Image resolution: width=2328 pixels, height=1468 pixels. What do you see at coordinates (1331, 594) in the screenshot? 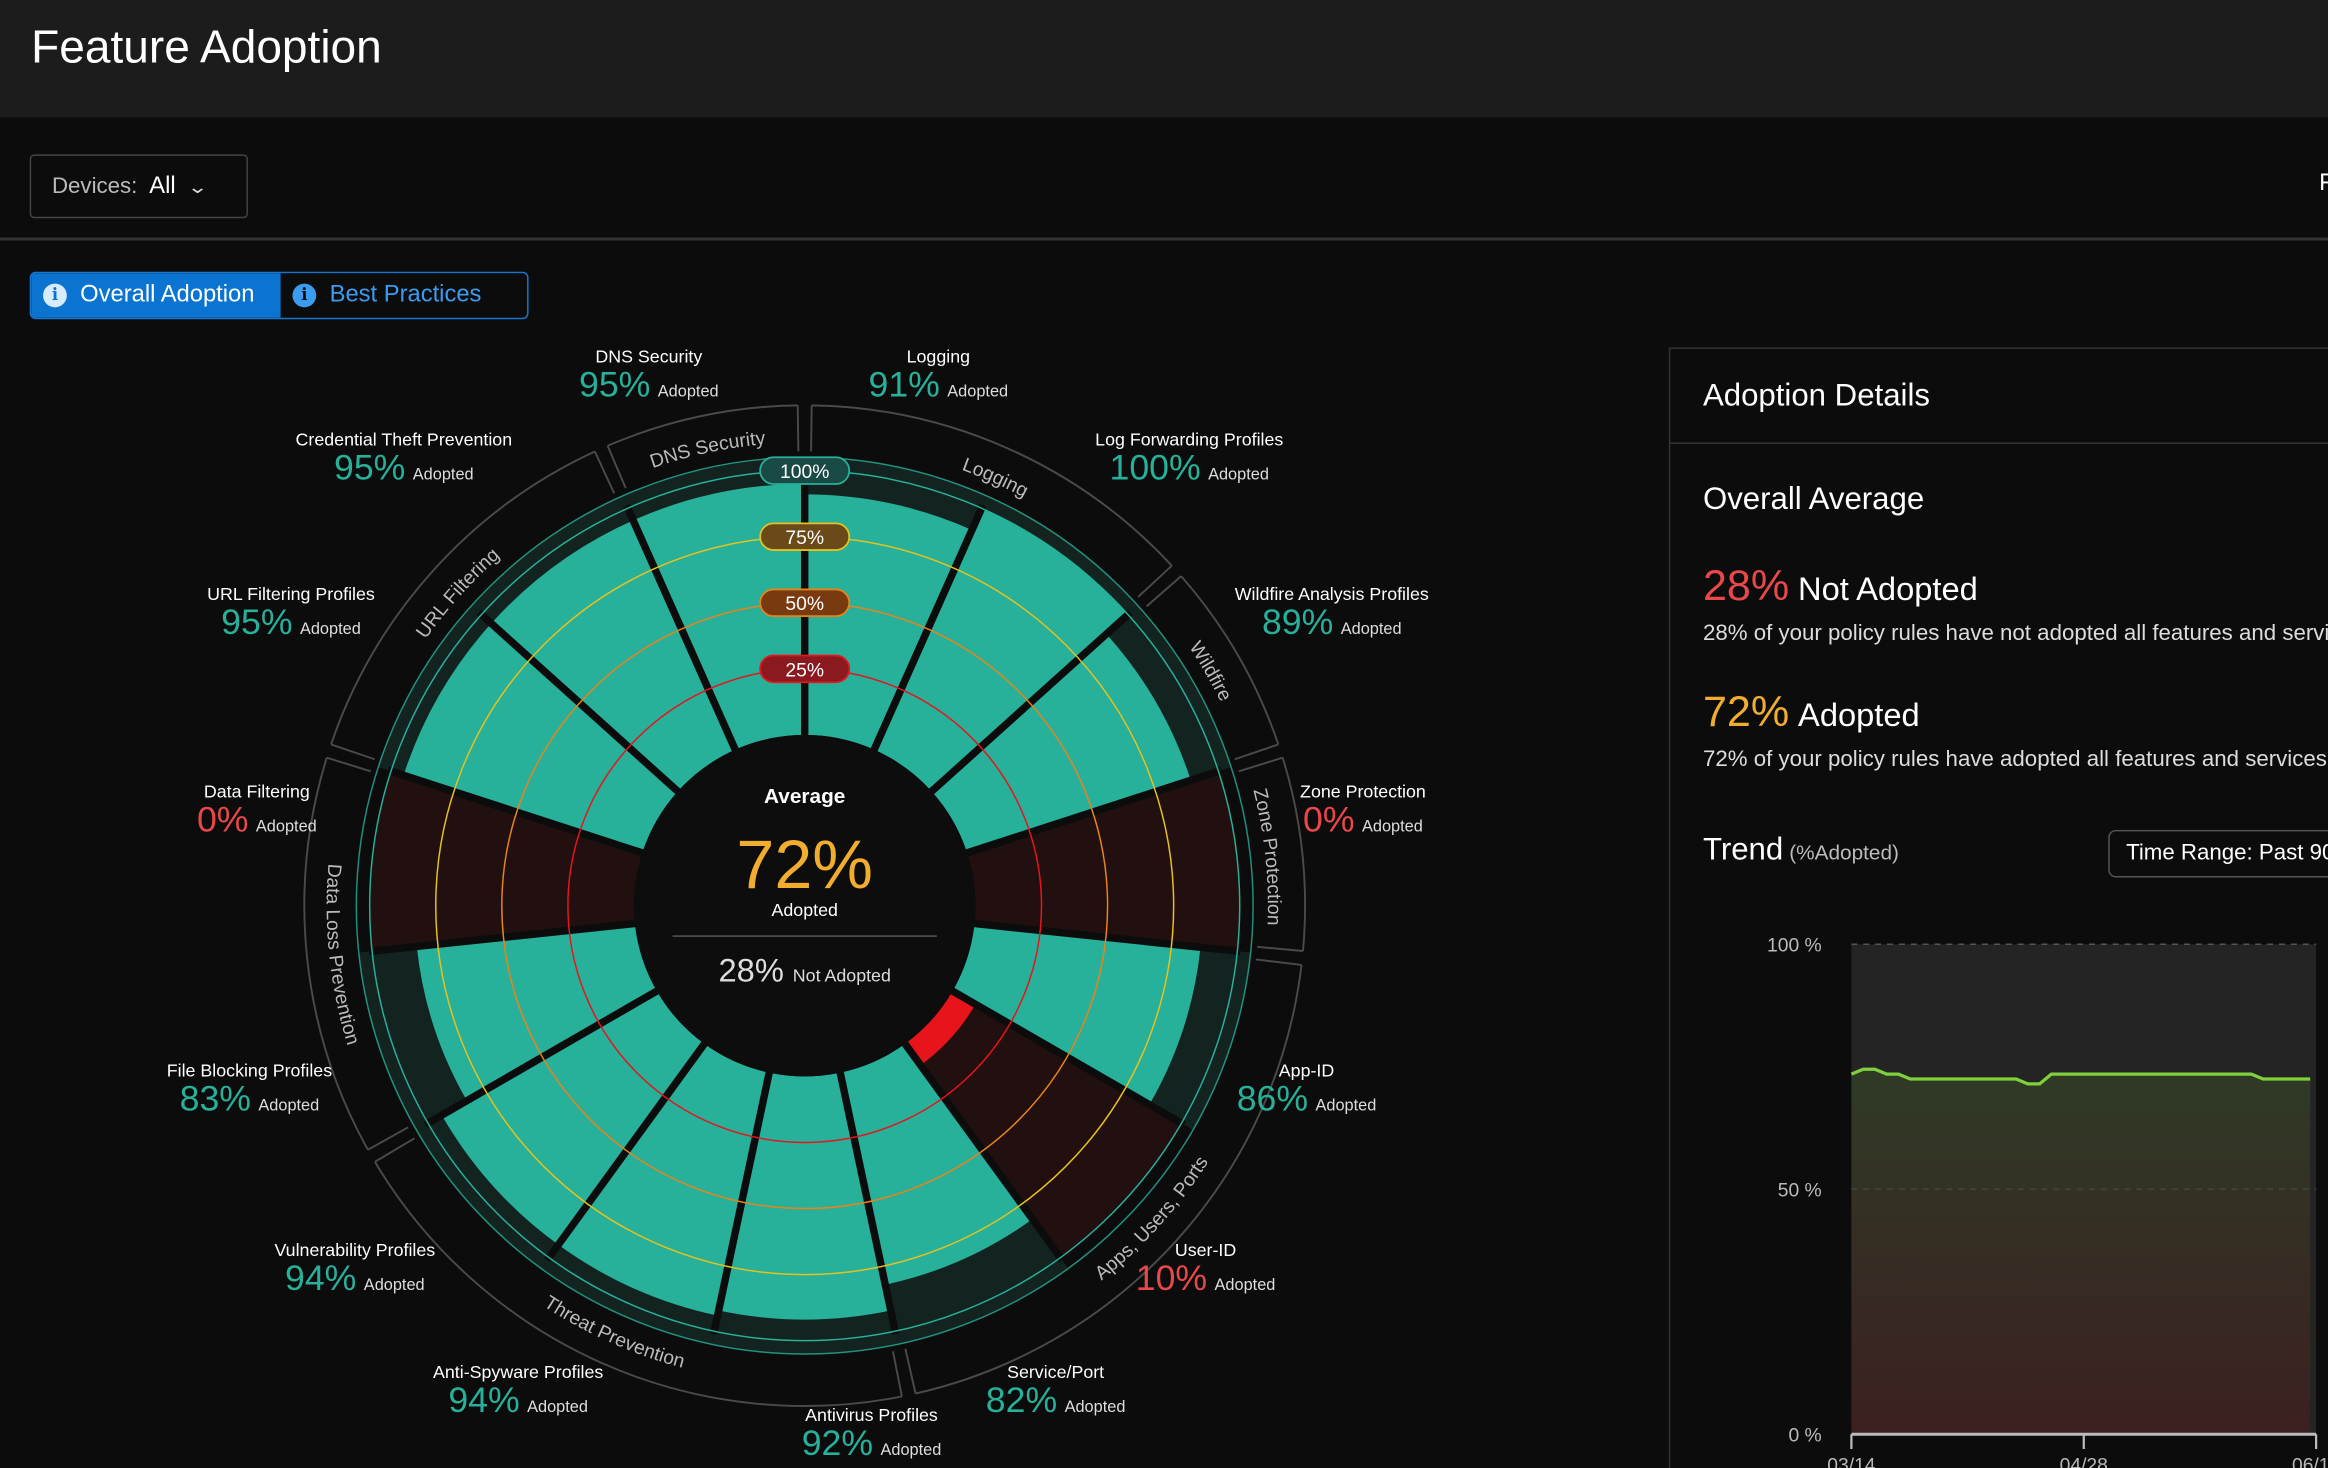
I see `feature-name: Wildfire Analysis Profiles` at bounding box center [1331, 594].